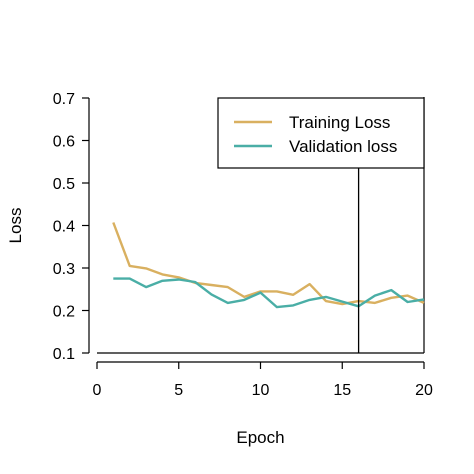 The width and height of the screenshot is (474, 474). I want to click on y-tick-label: 0.5, so click(64, 184).